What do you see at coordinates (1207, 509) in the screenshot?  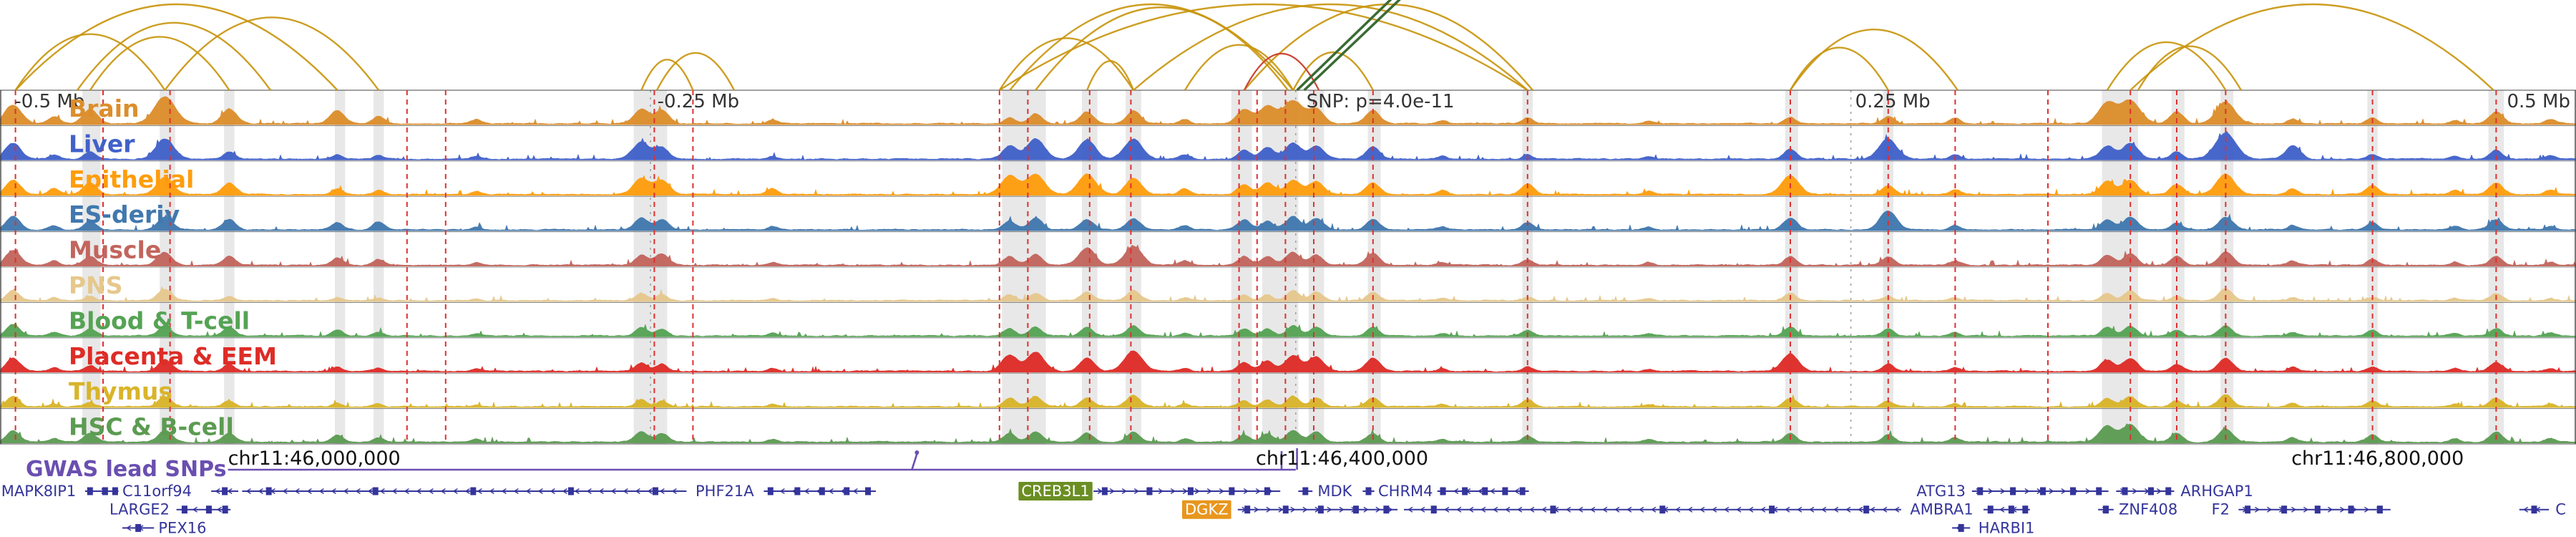 I see `gene-label-DGKZ: DGKZ` at bounding box center [1207, 509].